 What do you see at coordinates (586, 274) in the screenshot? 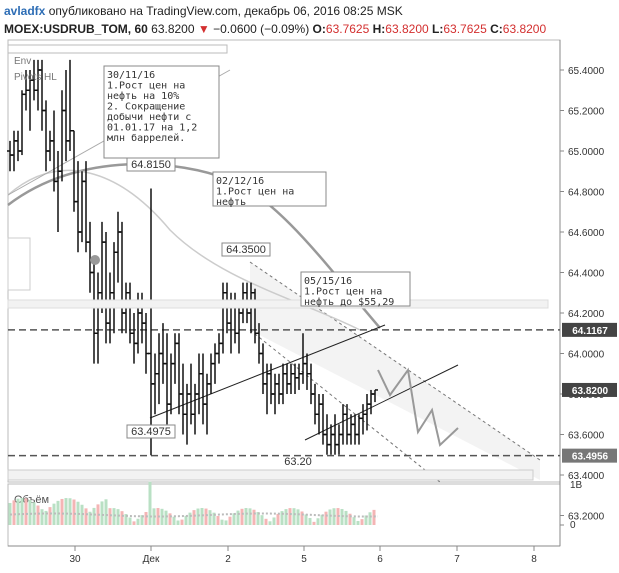
I see `y-tick-label: 64.4000` at bounding box center [586, 274].